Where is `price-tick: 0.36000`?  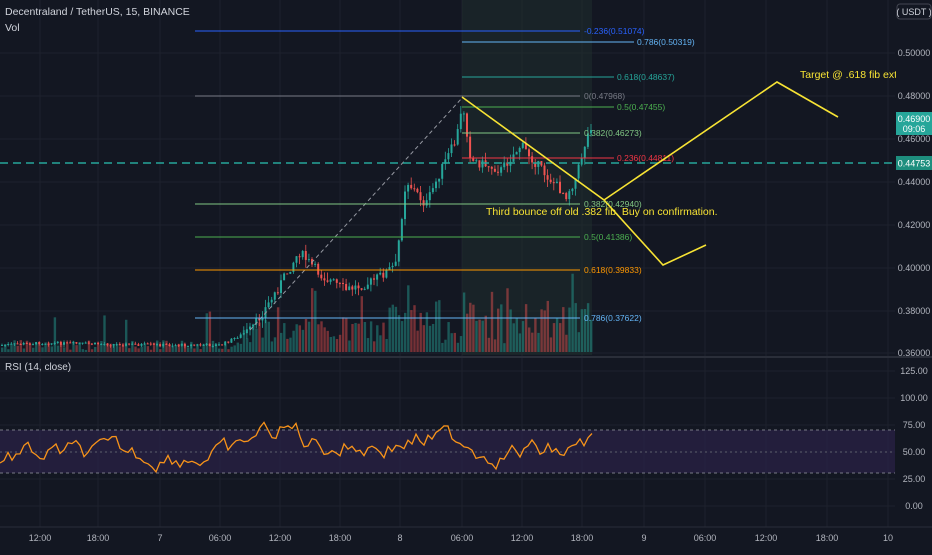 price-tick: 0.36000 is located at coordinates (914, 353).